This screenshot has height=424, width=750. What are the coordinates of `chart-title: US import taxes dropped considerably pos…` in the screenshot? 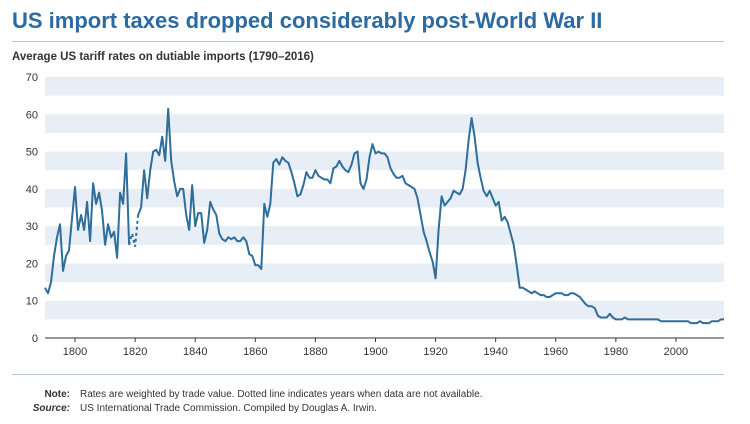 It's located at (307, 20).